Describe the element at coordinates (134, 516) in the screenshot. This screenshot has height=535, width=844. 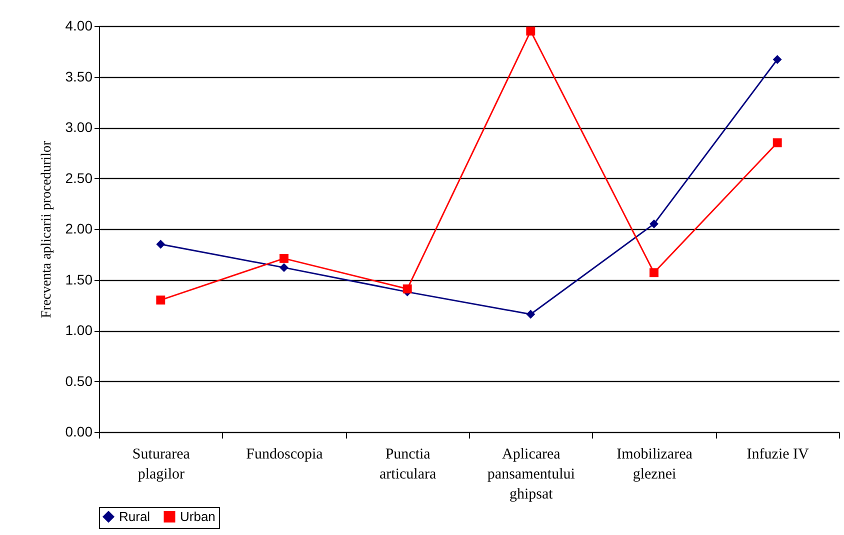
I see `legend-label: Rural` at that location.